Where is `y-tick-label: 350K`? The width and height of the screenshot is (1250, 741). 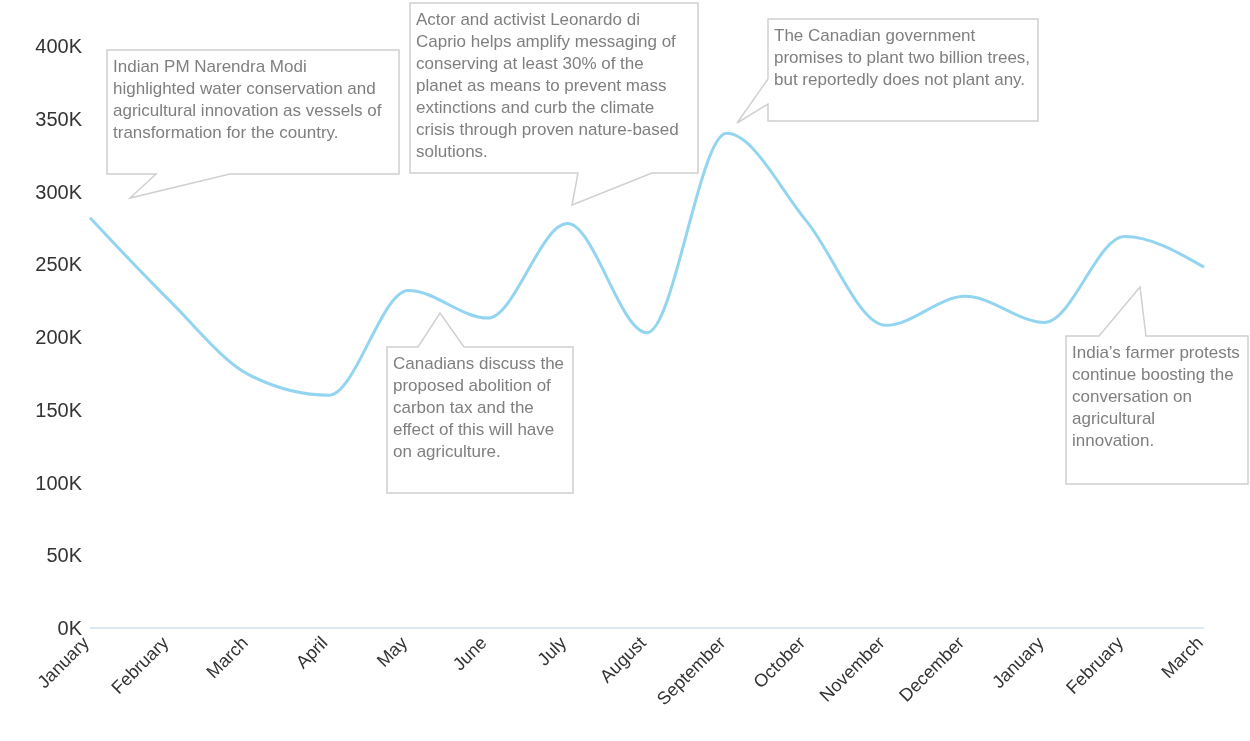 y-tick-label: 350K is located at coordinates (59, 118).